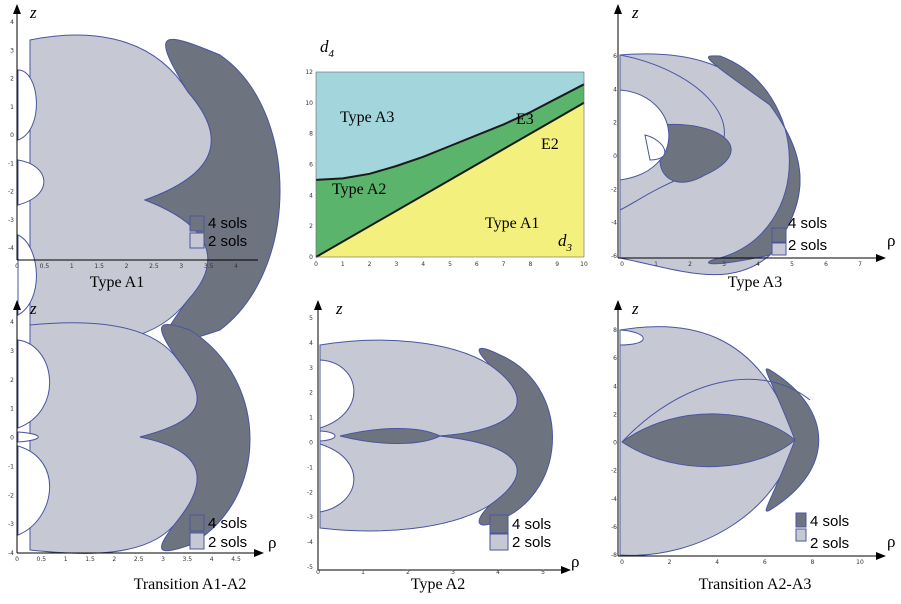  Describe the element at coordinates (117, 282) in the screenshot. I see `panel-caption: Type A1` at that location.